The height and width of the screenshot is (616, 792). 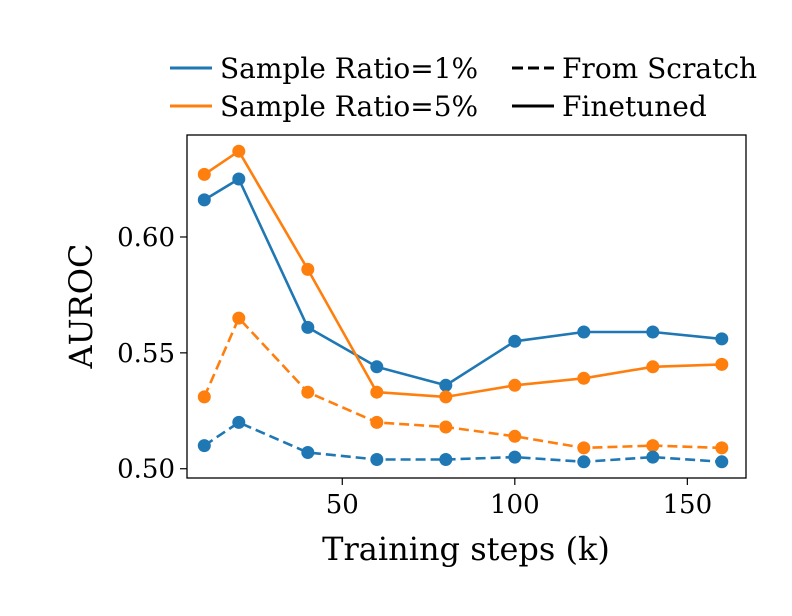 What do you see at coordinates (81, 307) in the screenshot?
I see `y-axis-label: AUROC` at bounding box center [81, 307].